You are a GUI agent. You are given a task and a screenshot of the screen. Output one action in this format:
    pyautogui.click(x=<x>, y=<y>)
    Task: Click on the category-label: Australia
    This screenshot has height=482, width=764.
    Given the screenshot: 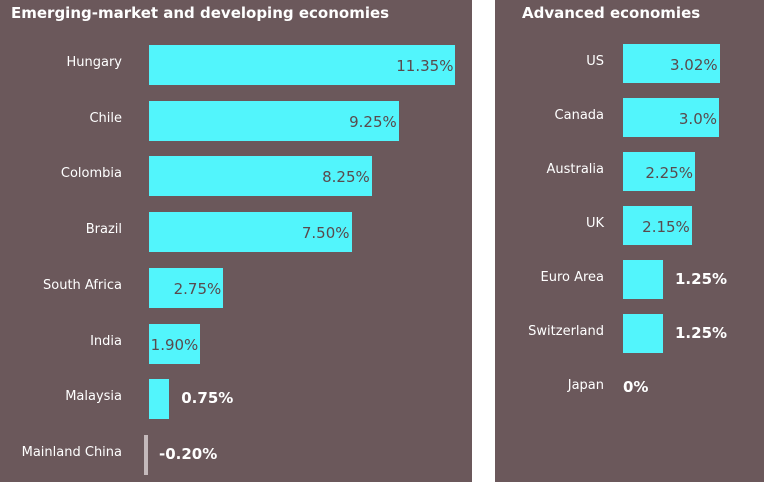 What is the action you would take?
    pyautogui.click(x=575, y=169)
    